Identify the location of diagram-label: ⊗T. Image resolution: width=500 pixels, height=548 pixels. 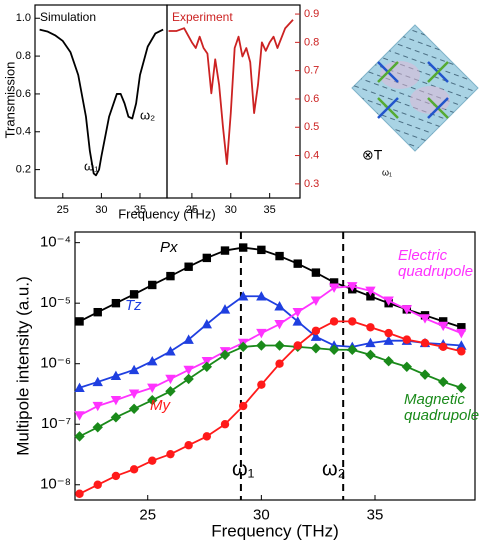
(372, 155).